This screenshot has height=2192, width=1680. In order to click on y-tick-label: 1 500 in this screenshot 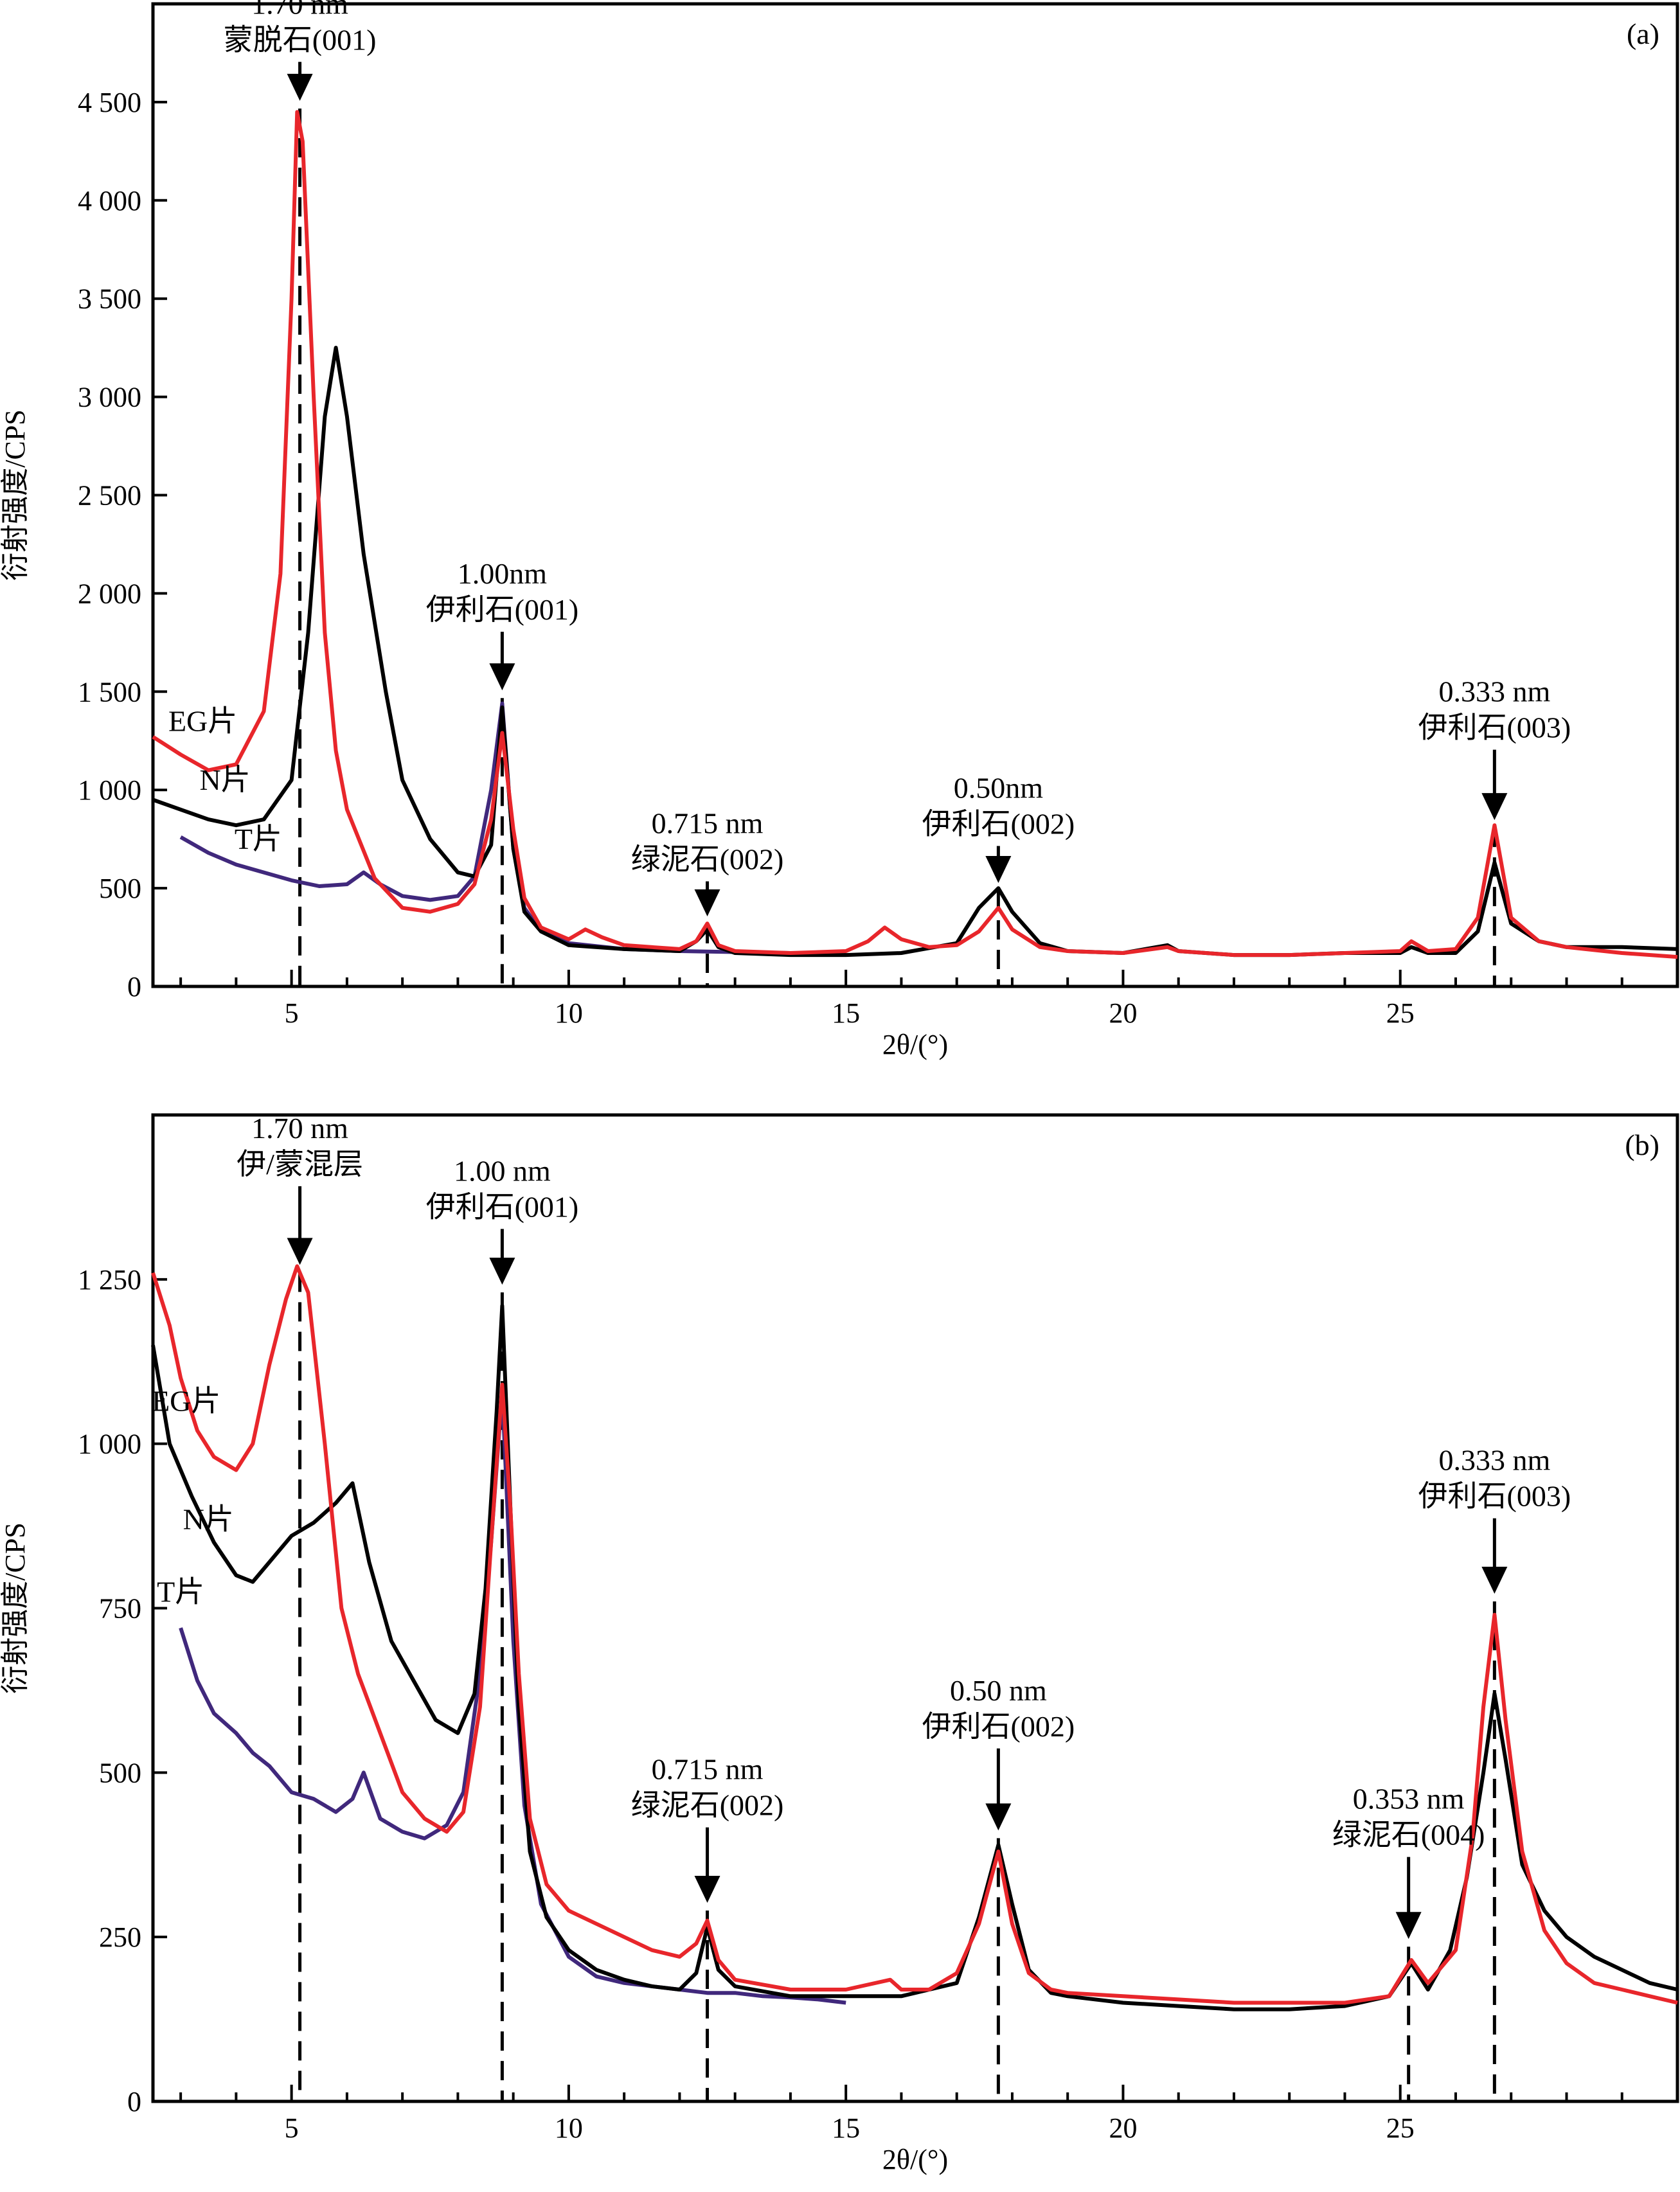, I will do `click(109, 692)`.